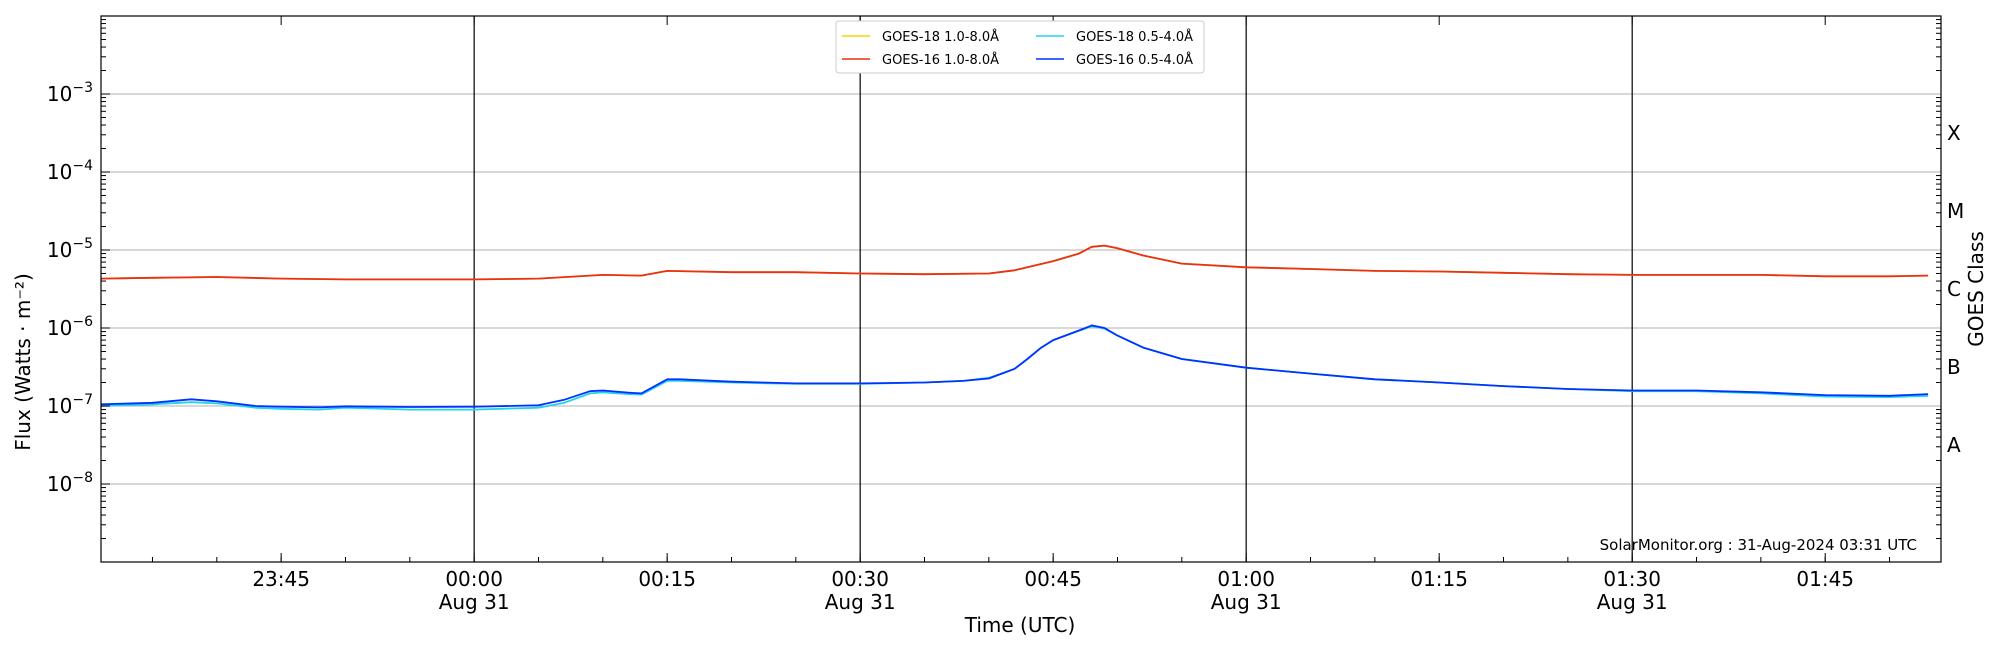 The width and height of the screenshot is (2000, 650). Describe the element at coordinates (474, 579) in the screenshot. I see `x-tick-label: 00:00` at that location.